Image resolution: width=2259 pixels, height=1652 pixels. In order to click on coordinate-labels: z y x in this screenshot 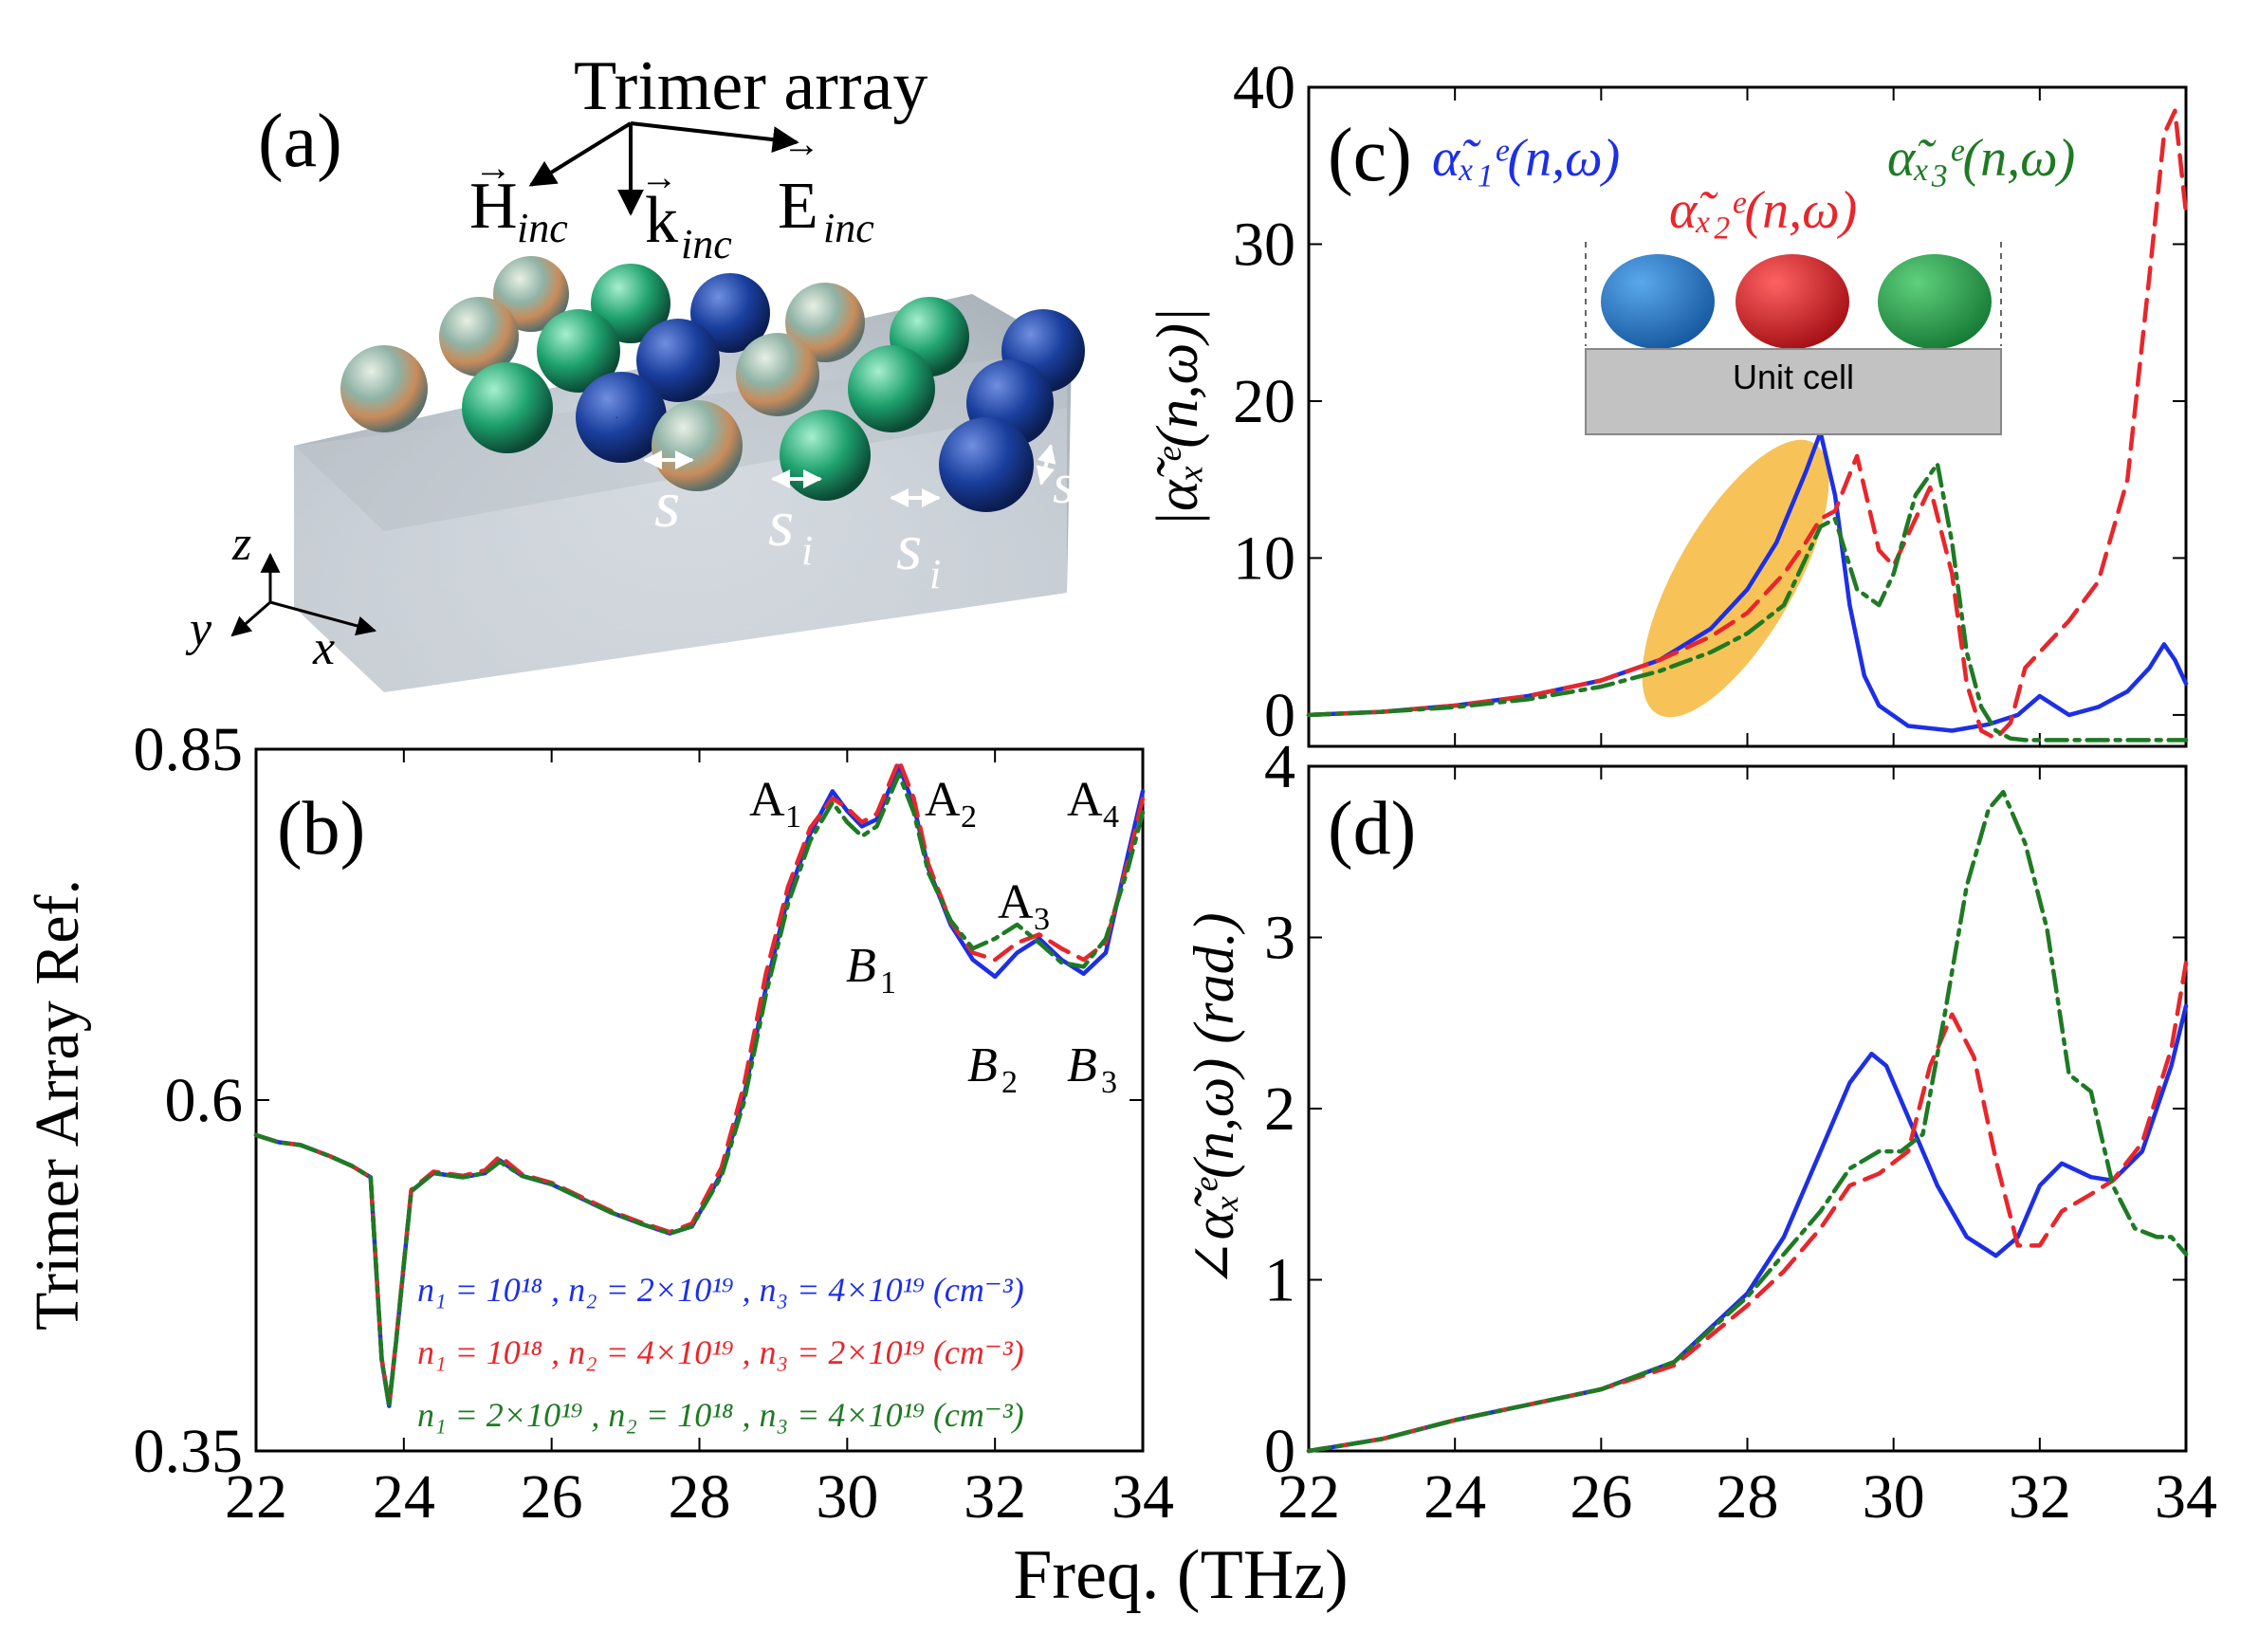, I will do `click(260, 596)`.